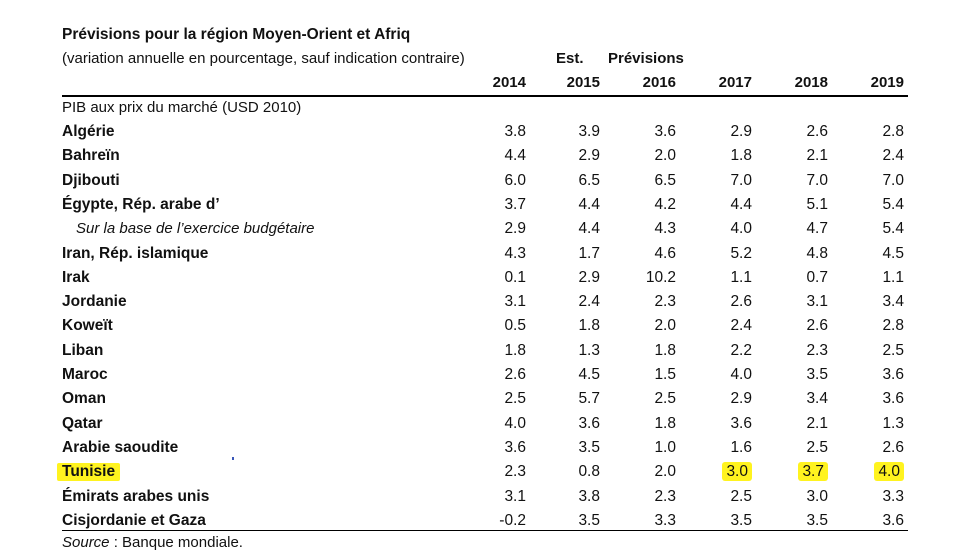 This screenshot has width=960, height=555. Describe the element at coordinates (665, 326) in the screenshot. I see `cell-value: 2.0` at that location.